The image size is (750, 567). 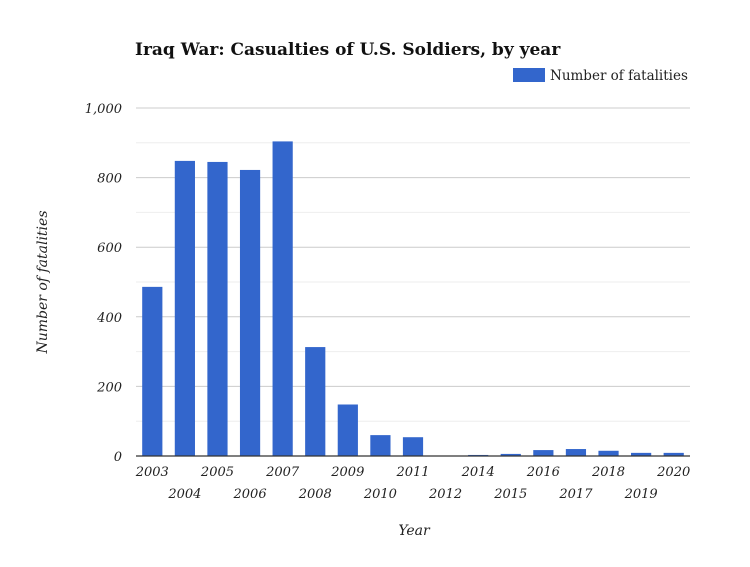 I want to click on x-tick-label: 2010, so click(x=380, y=494).